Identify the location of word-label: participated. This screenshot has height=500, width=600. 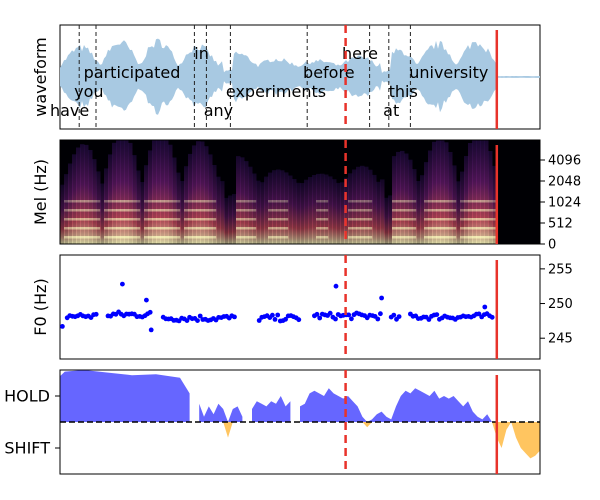
(132, 72).